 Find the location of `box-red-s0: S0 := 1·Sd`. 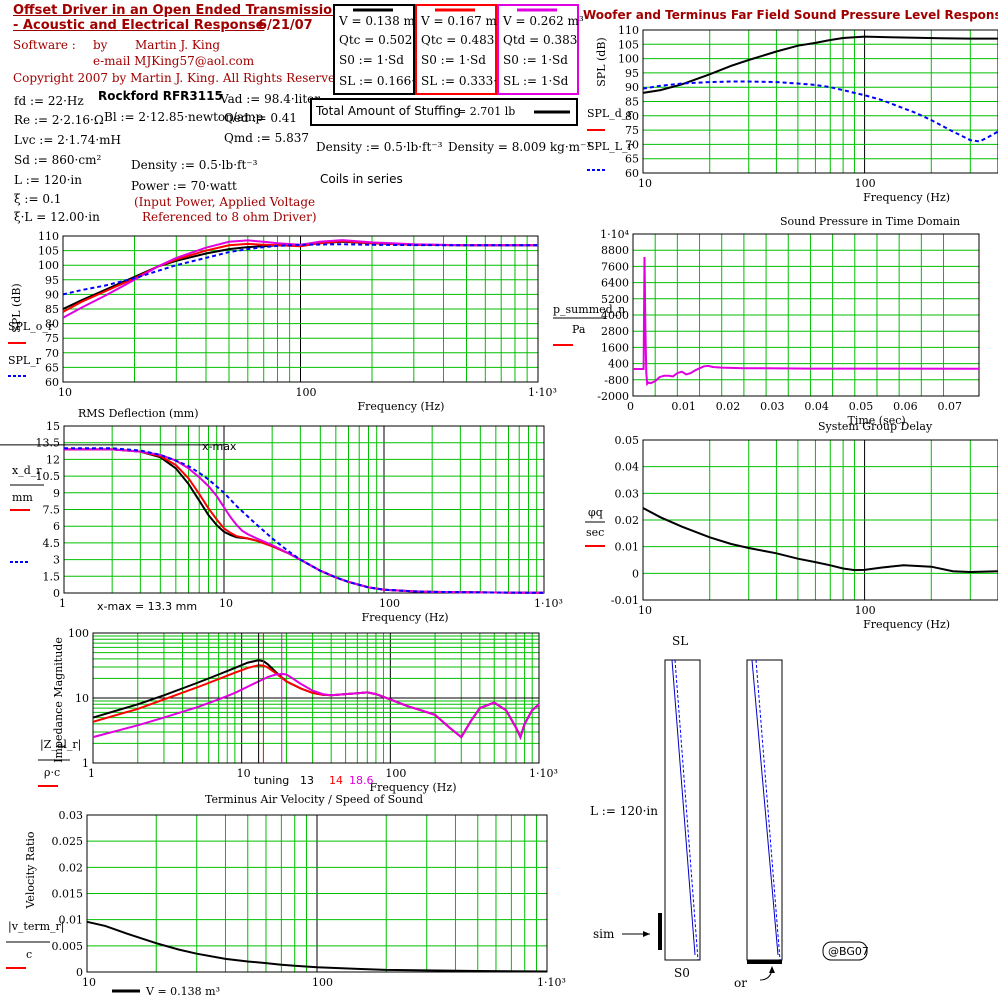

box-red-s0: S0 := 1·Sd is located at coordinates (453, 60).